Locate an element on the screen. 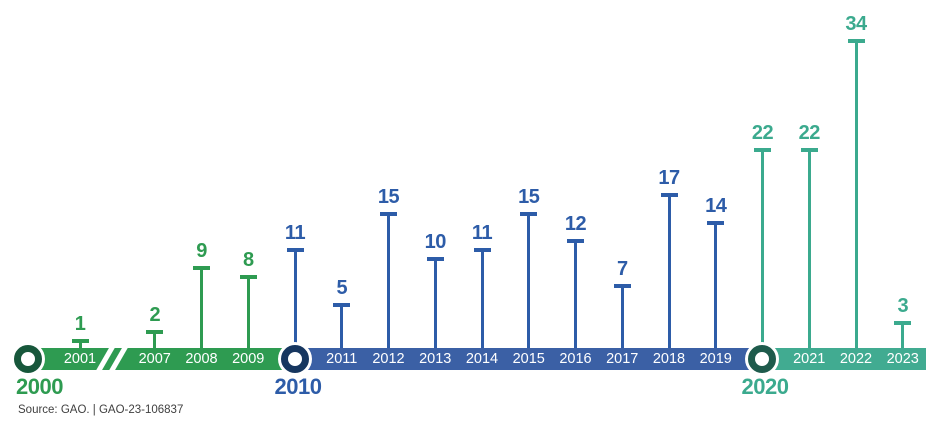 This screenshot has width=945, height=429. value-label-2018: 17 is located at coordinates (669, 178).